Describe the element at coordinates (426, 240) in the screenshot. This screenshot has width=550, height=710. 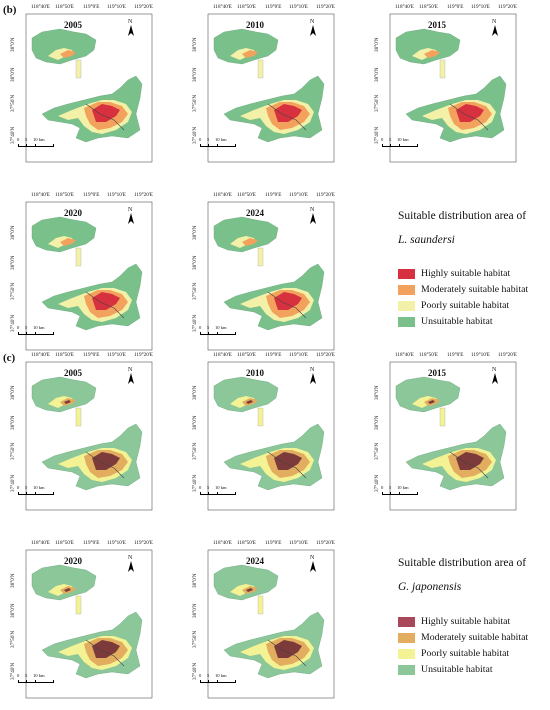
I see `legend-species-name: L. saundersi` at that location.